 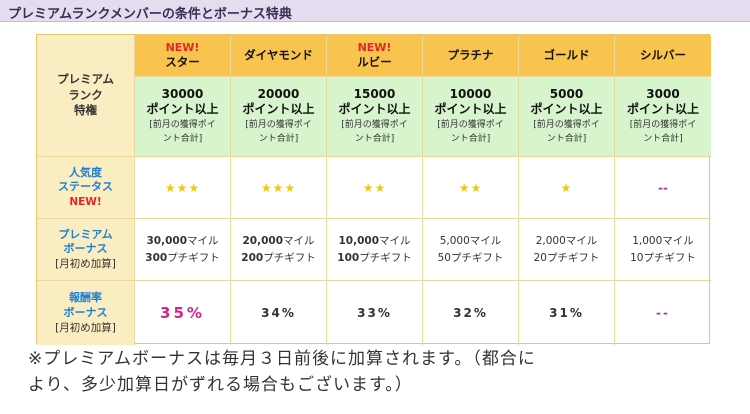 I want to click on row-label-premium-bonus: プレミアム ボーナス [月初め加算], so click(x=86, y=250).